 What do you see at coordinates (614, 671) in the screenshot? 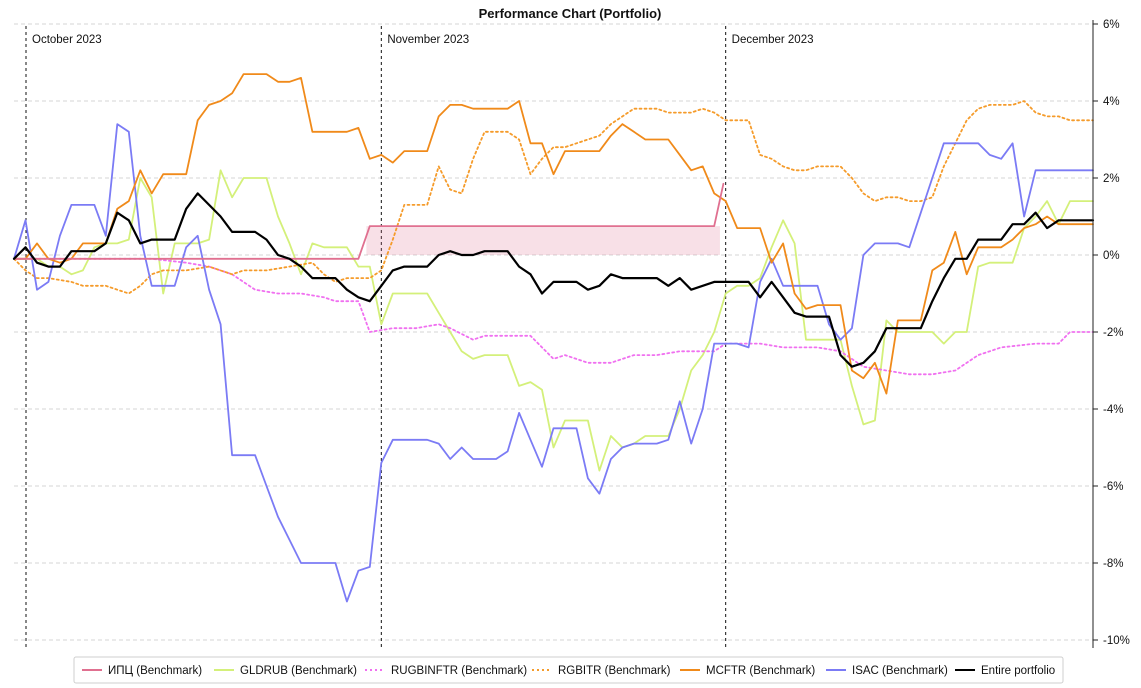
I see `legend-label: RGBITR (Benchmark)` at bounding box center [614, 671].